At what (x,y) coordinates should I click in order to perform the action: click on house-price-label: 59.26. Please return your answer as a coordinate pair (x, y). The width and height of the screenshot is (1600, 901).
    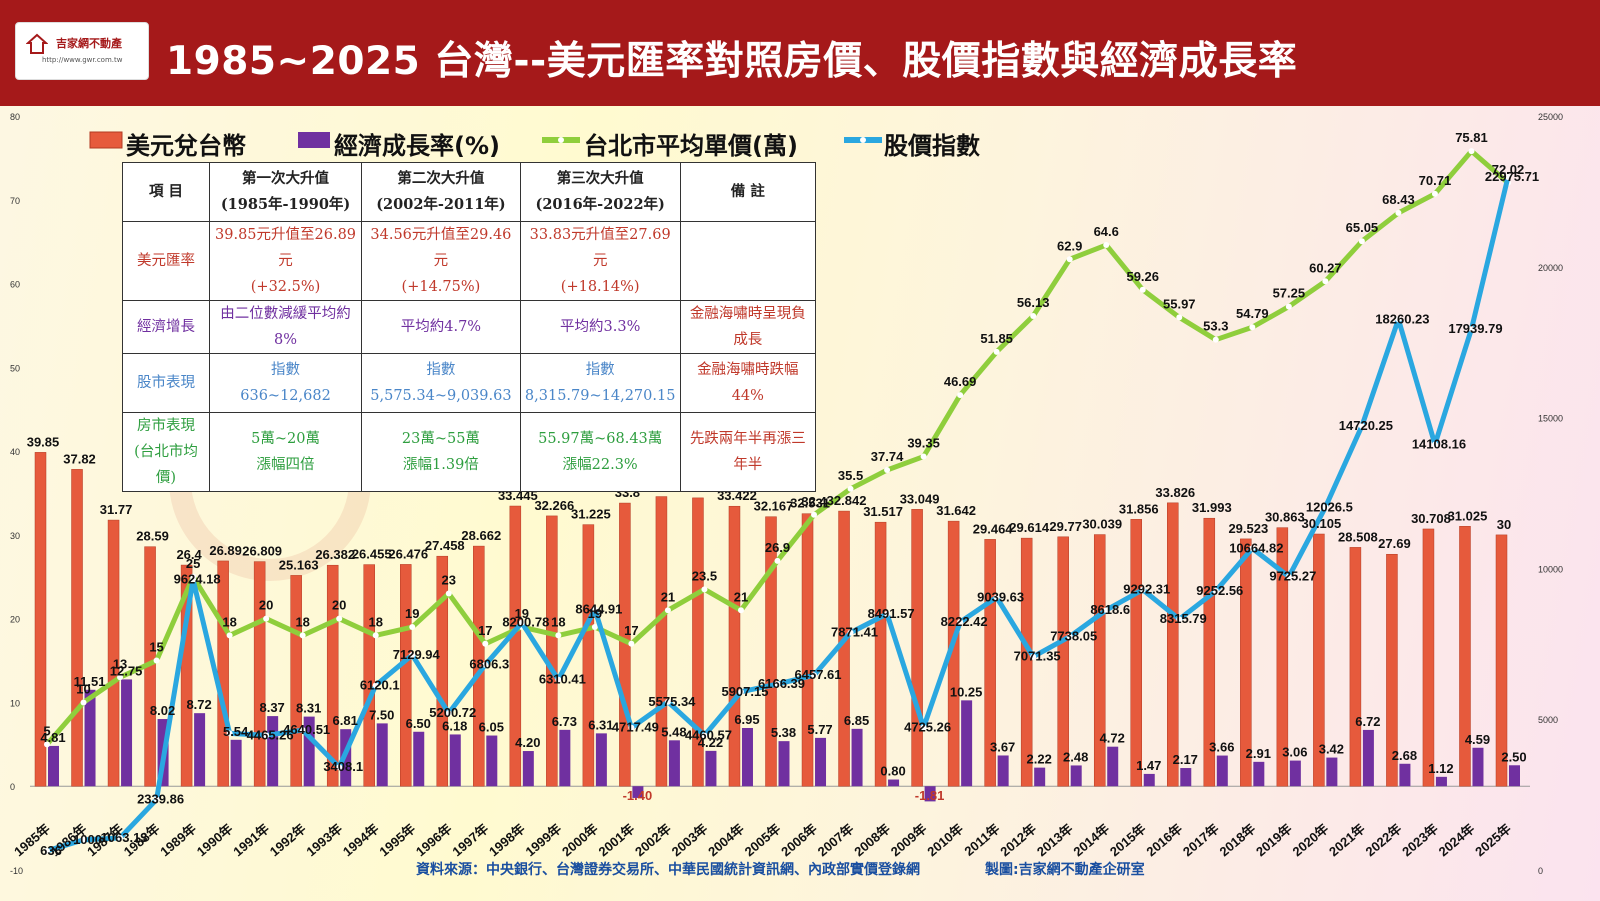
    Looking at the image, I should click on (1142, 276).